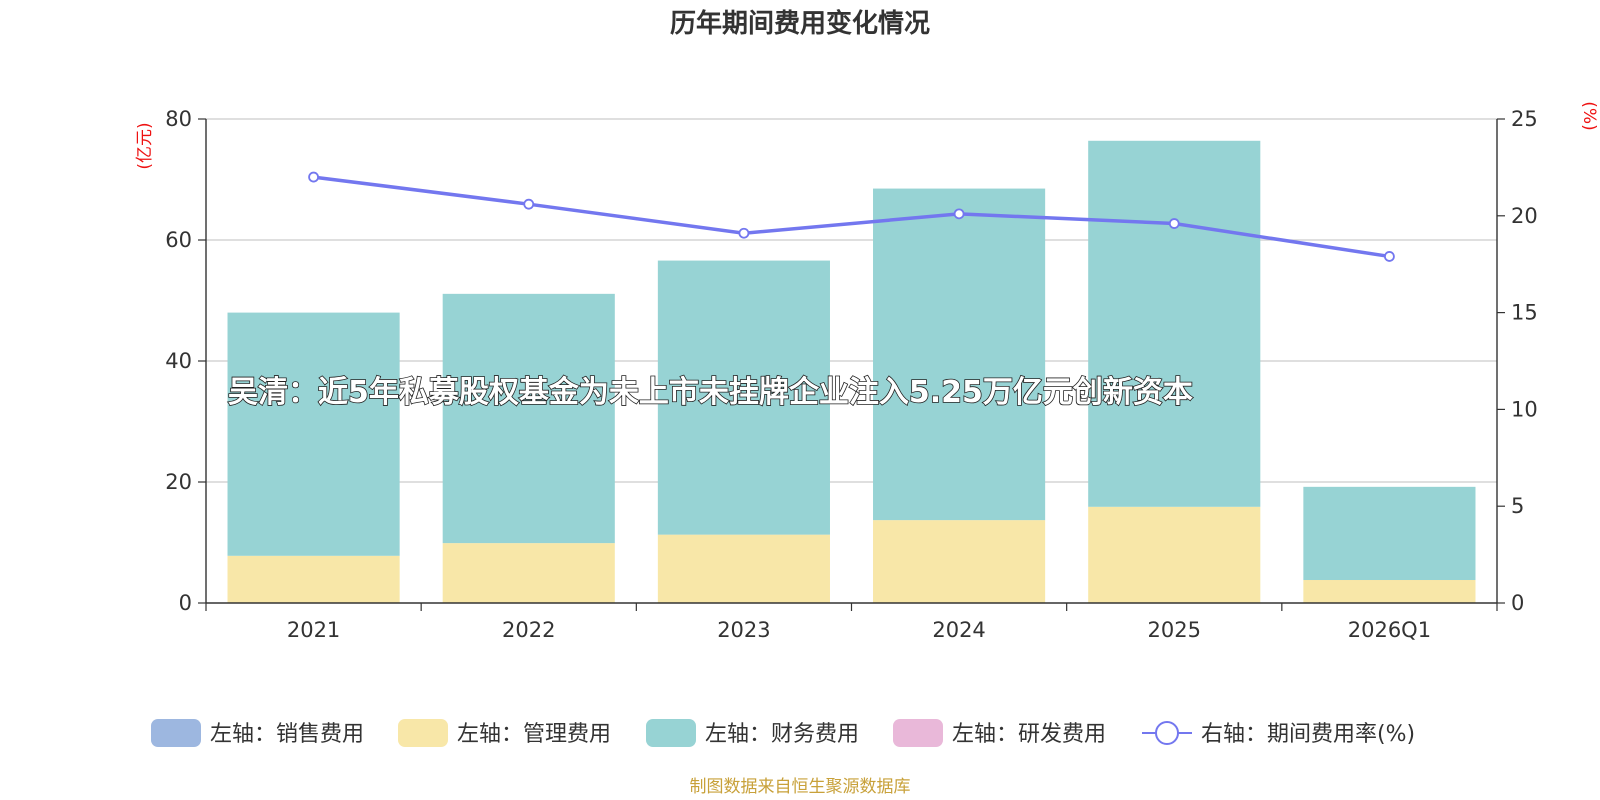 This screenshot has width=1600, height=800. What do you see at coordinates (313, 630) in the screenshot?
I see `x-tick-label: 2021` at bounding box center [313, 630].